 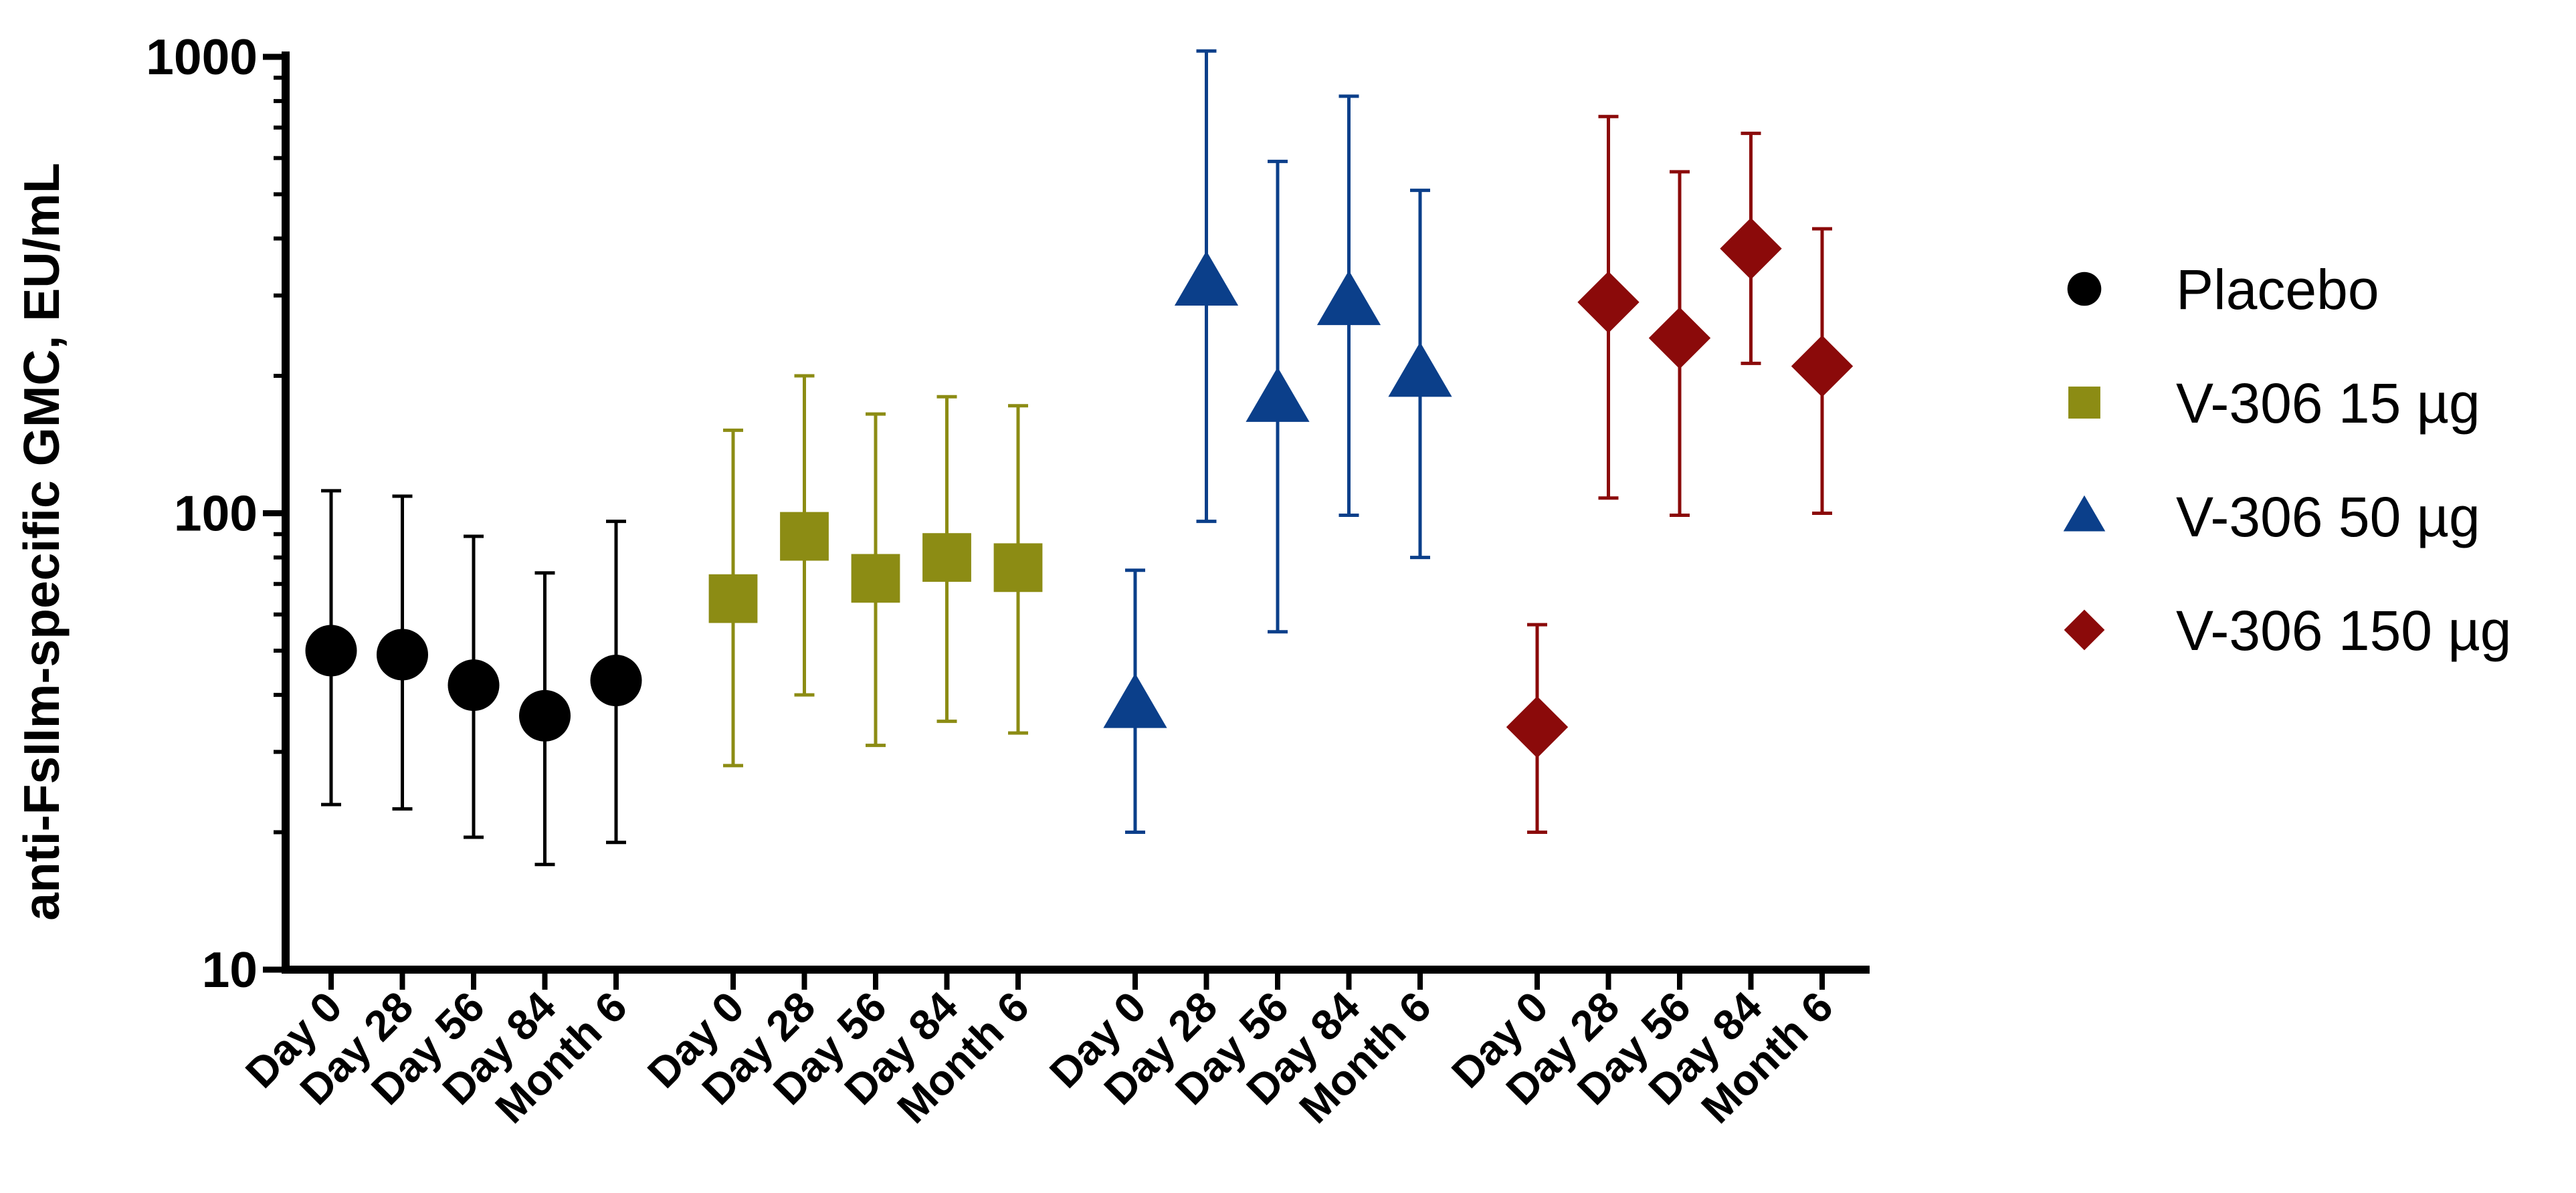 What do you see at coordinates (230, 970) in the screenshot?
I see `y-tick-label: 10` at bounding box center [230, 970].